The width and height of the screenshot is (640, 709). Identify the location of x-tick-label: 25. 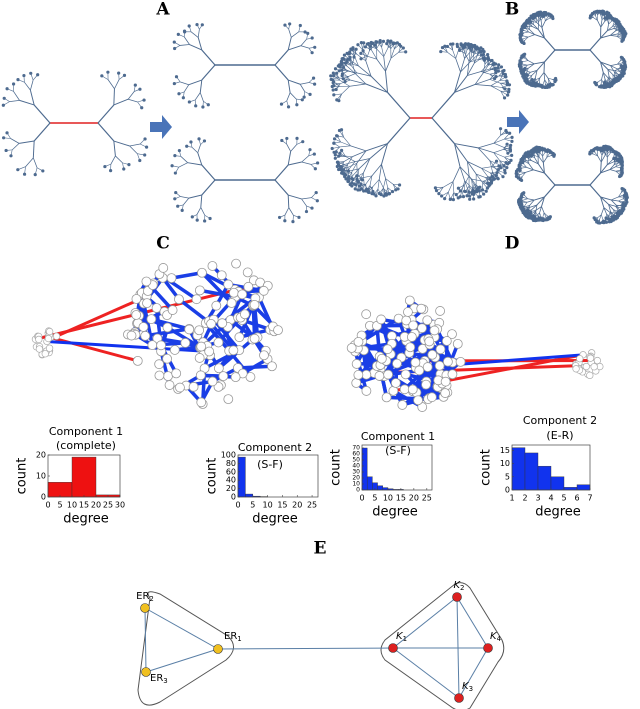
(312, 505).